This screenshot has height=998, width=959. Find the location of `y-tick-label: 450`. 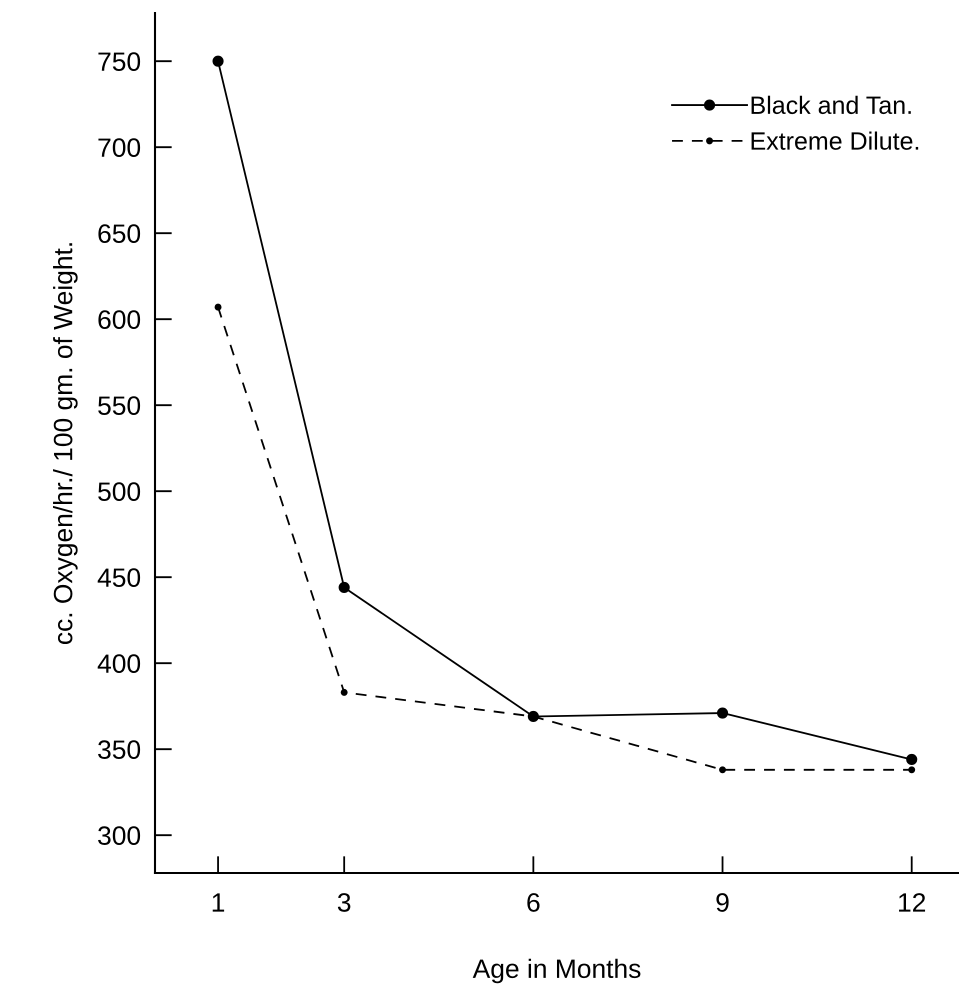

y-tick-label: 450 is located at coordinates (119, 577).